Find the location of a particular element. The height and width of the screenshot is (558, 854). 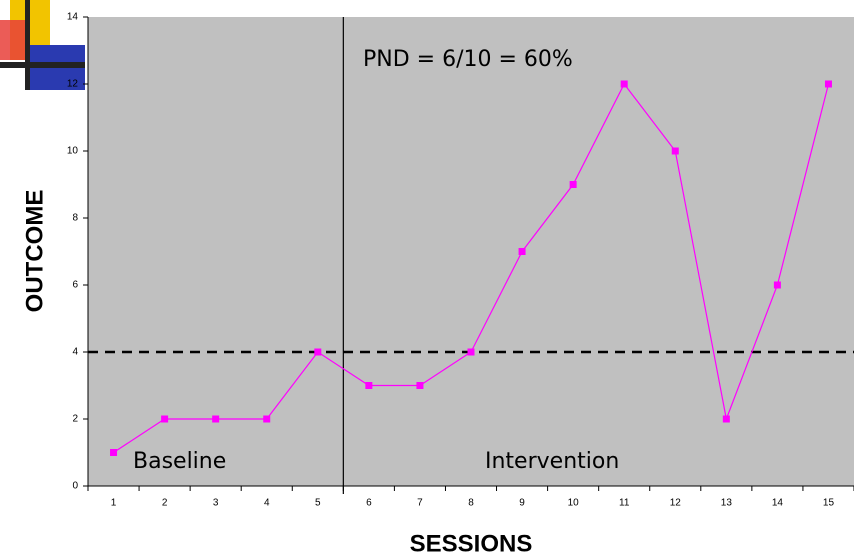

y-tick-label: 2 is located at coordinates (75, 419).